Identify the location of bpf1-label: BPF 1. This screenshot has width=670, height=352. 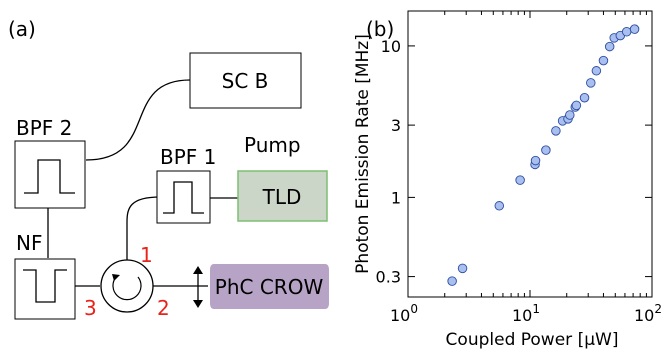
(188, 157).